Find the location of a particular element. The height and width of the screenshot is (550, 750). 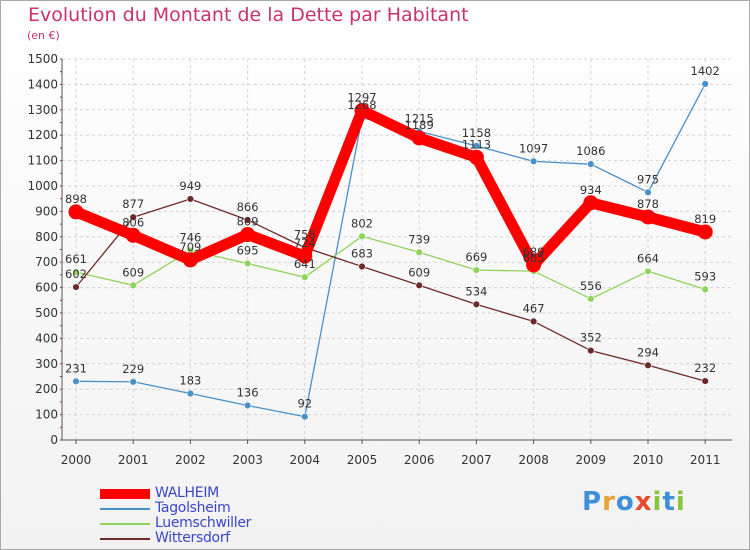

data-label: 92 is located at coordinates (304, 404).